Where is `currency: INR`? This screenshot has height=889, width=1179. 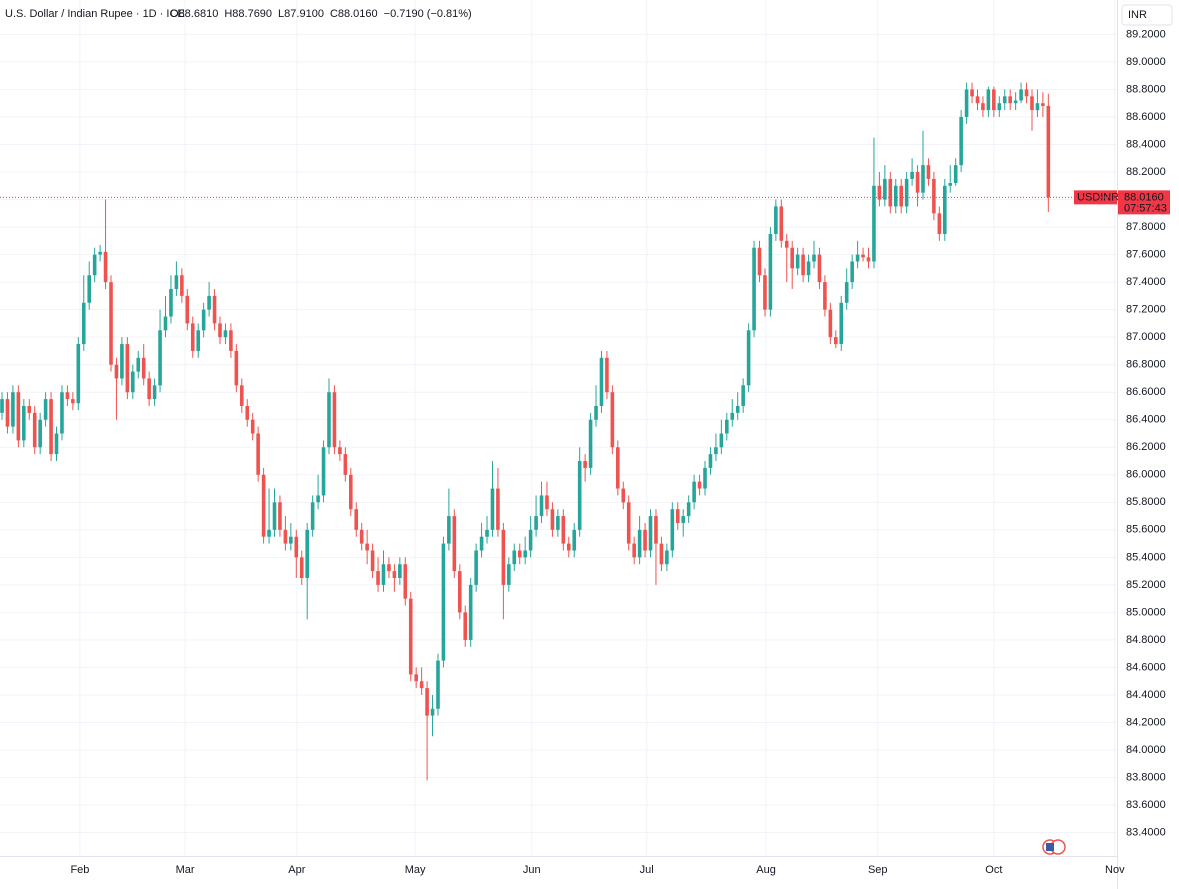 currency: INR is located at coordinates (1137, 15).